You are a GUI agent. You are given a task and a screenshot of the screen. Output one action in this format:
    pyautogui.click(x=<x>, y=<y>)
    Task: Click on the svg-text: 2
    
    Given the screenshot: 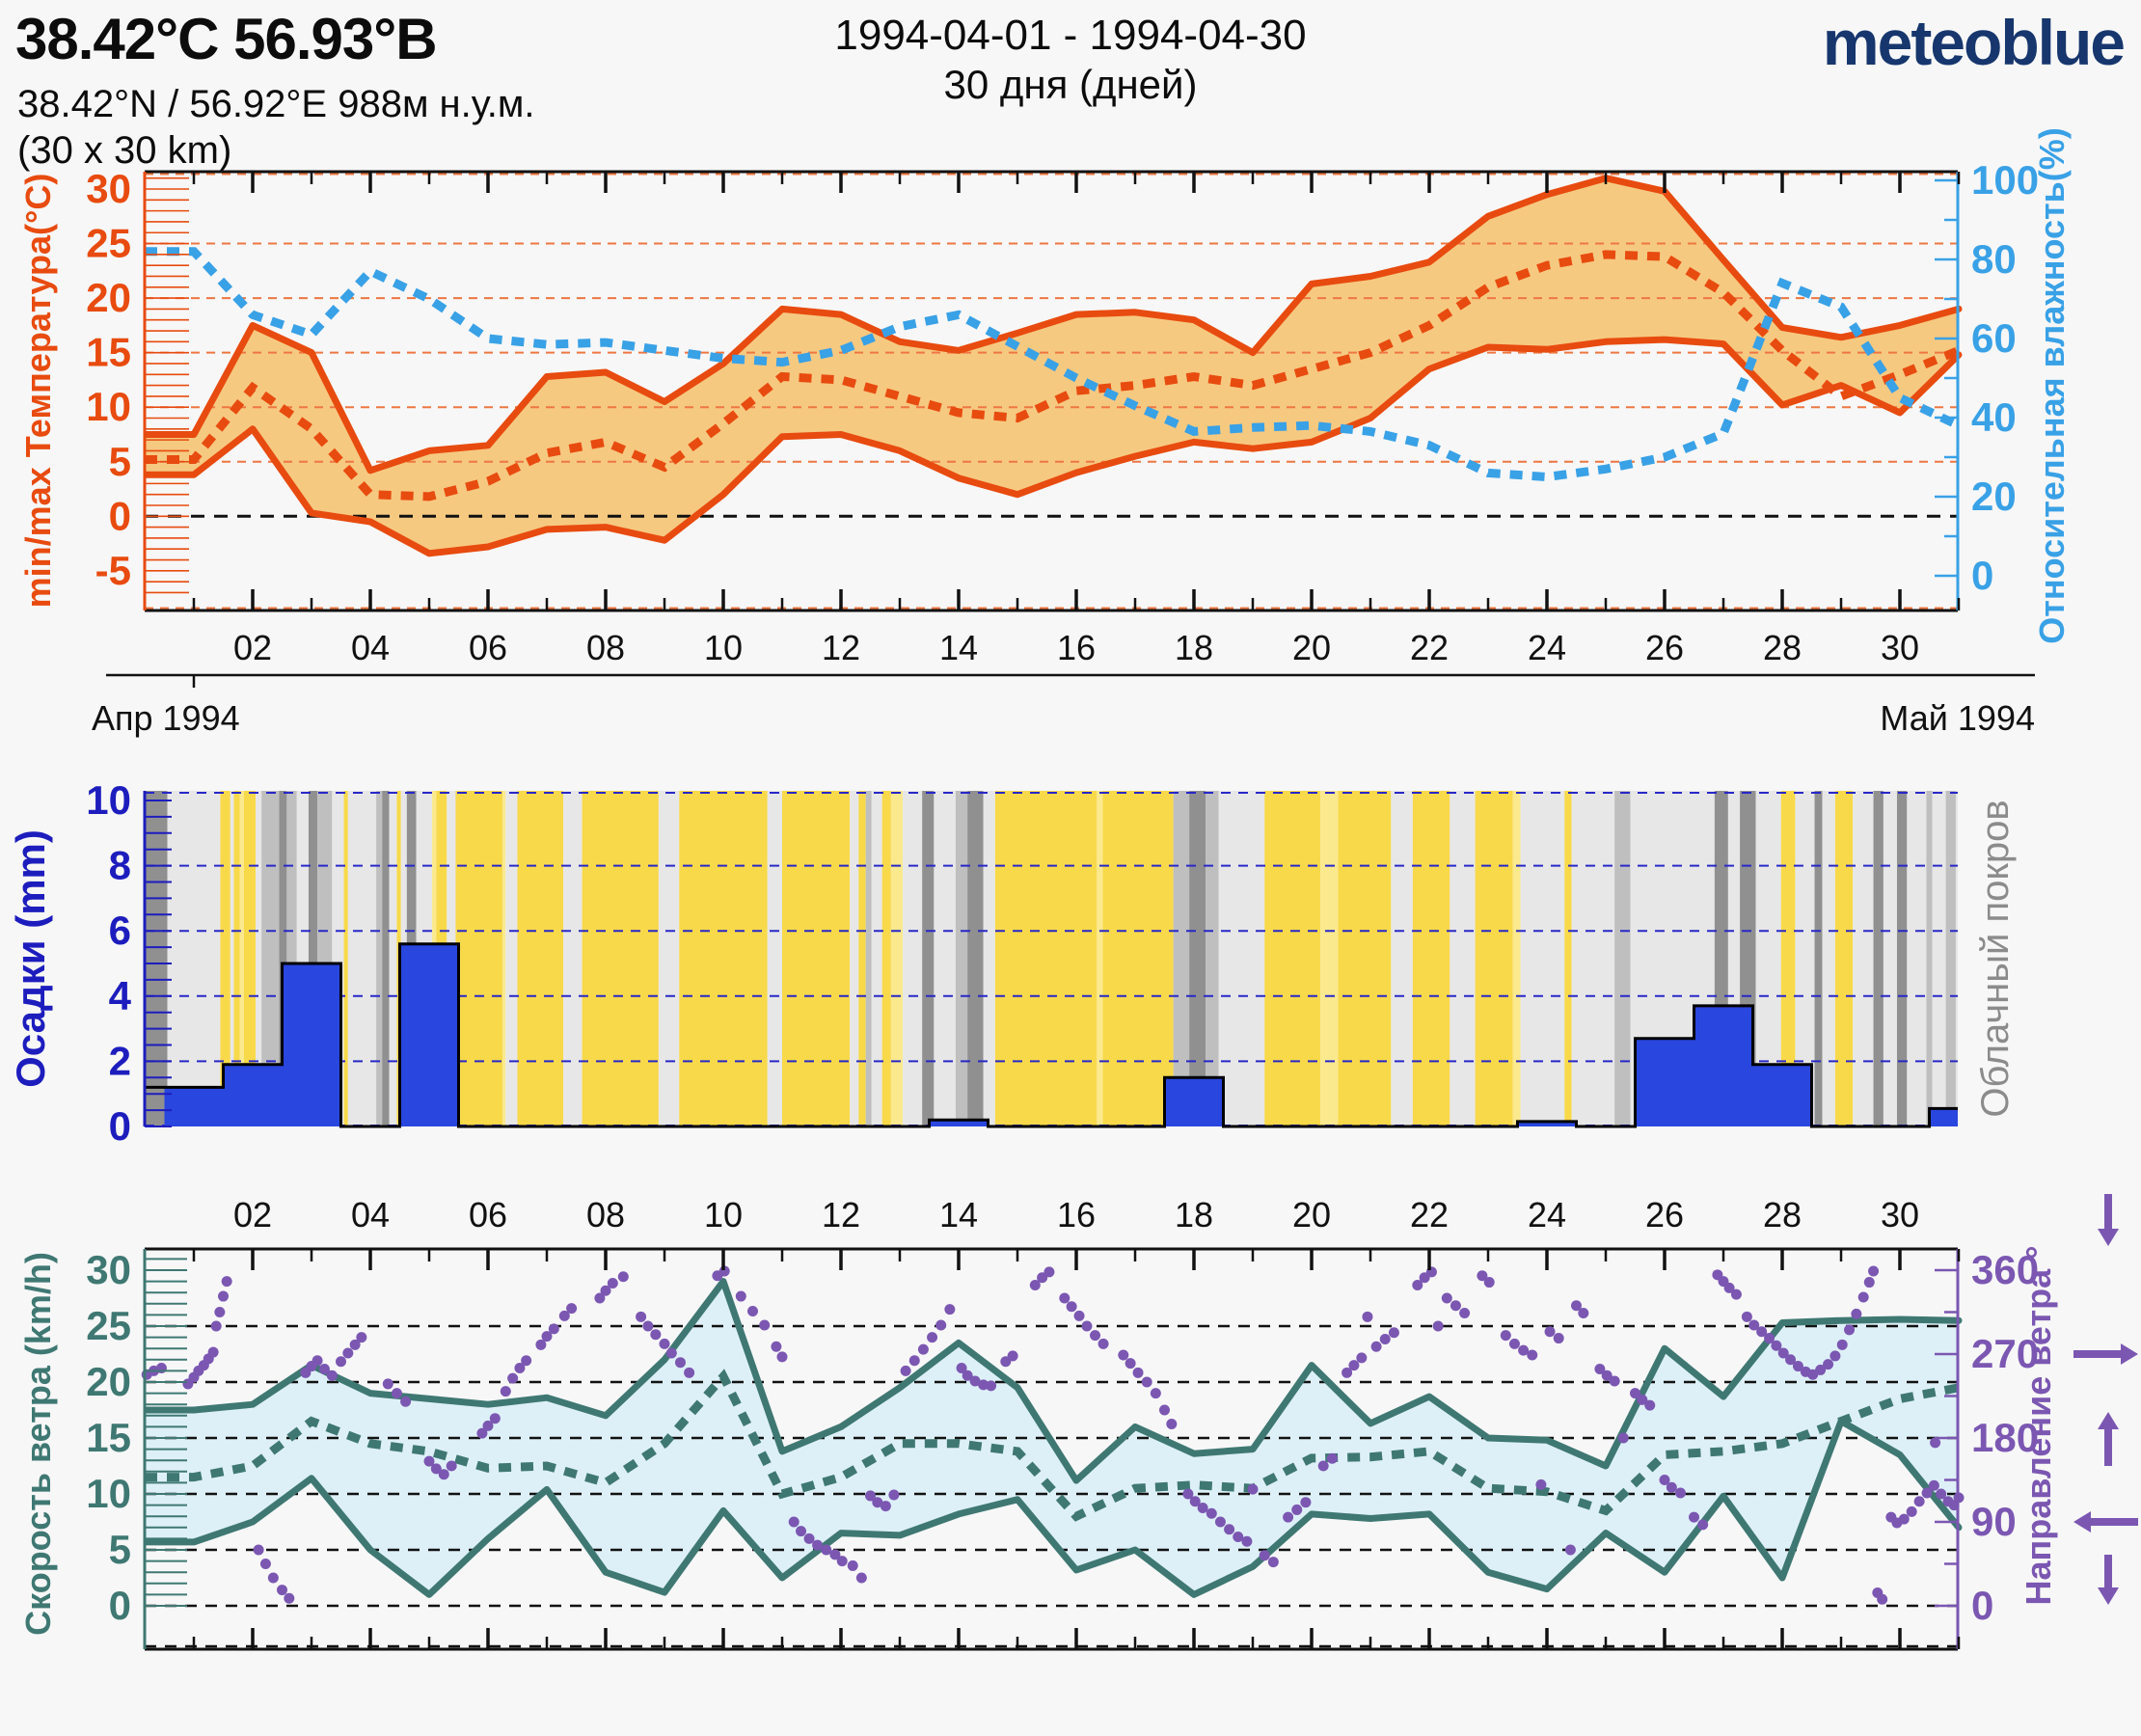 What is the action you would take?
    pyautogui.click(x=120, y=1061)
    